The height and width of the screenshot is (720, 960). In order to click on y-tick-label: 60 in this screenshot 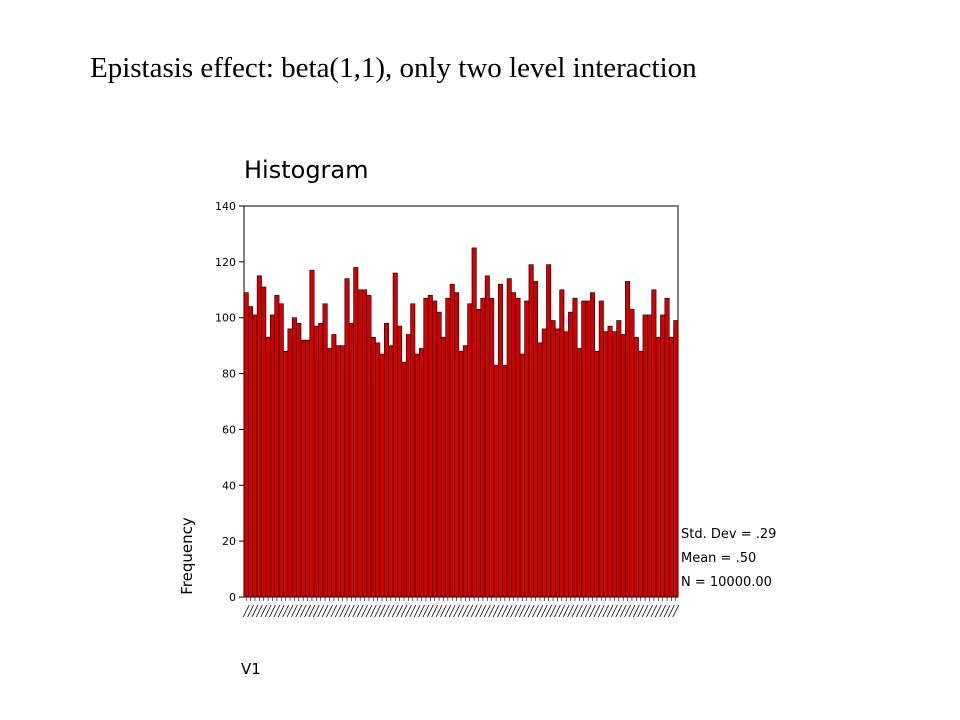, I will do `click(229, 429)`.